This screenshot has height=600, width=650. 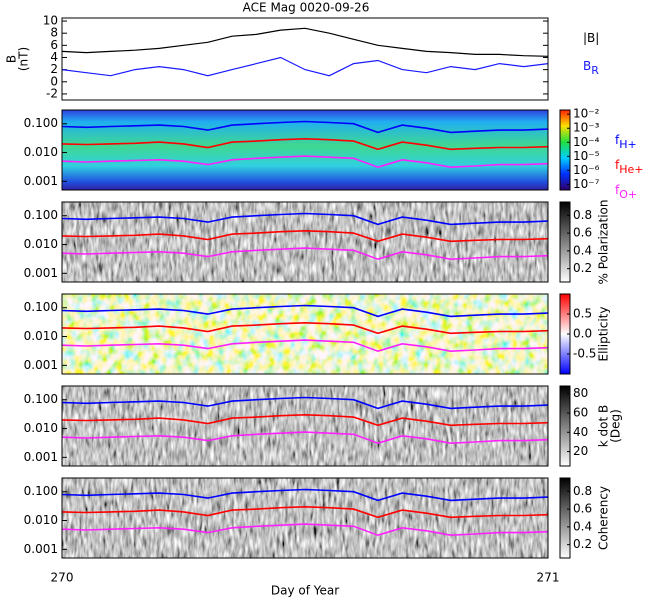 What do you see at coordinates (12, 59) in the screenshot?
I see `y-axis-label: B` at bounding box center [12, 59].